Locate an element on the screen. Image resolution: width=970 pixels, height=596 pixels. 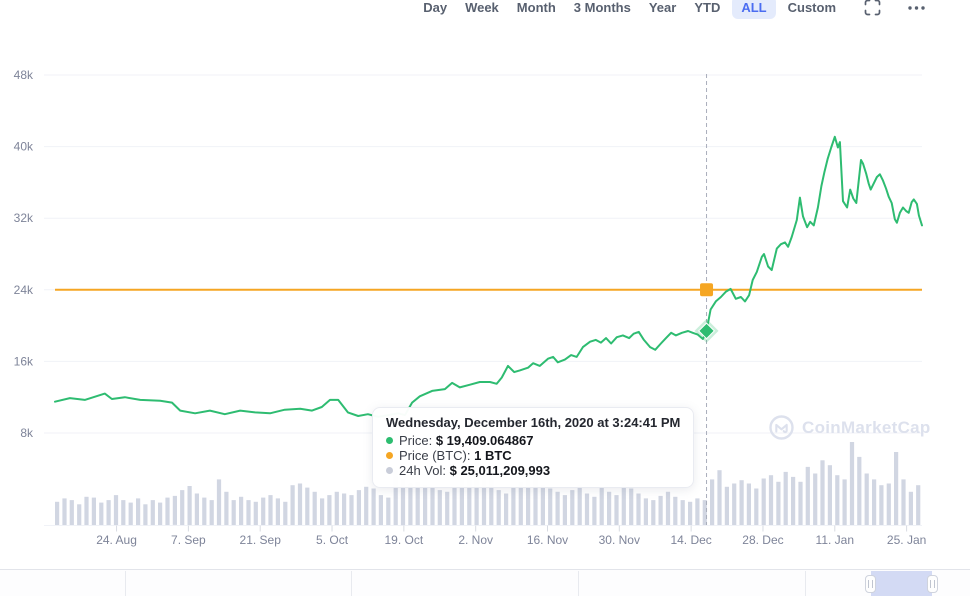
navigator-handle-right is located at coordinates (932, 584).